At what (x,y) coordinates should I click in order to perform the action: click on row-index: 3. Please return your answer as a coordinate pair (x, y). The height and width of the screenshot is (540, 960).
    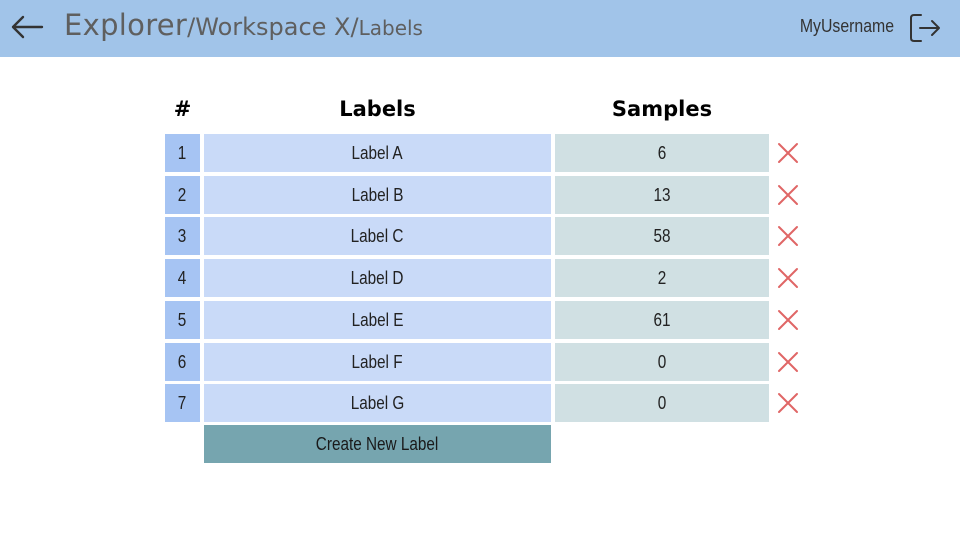
    Looking at the image, I should click on (182, 236).